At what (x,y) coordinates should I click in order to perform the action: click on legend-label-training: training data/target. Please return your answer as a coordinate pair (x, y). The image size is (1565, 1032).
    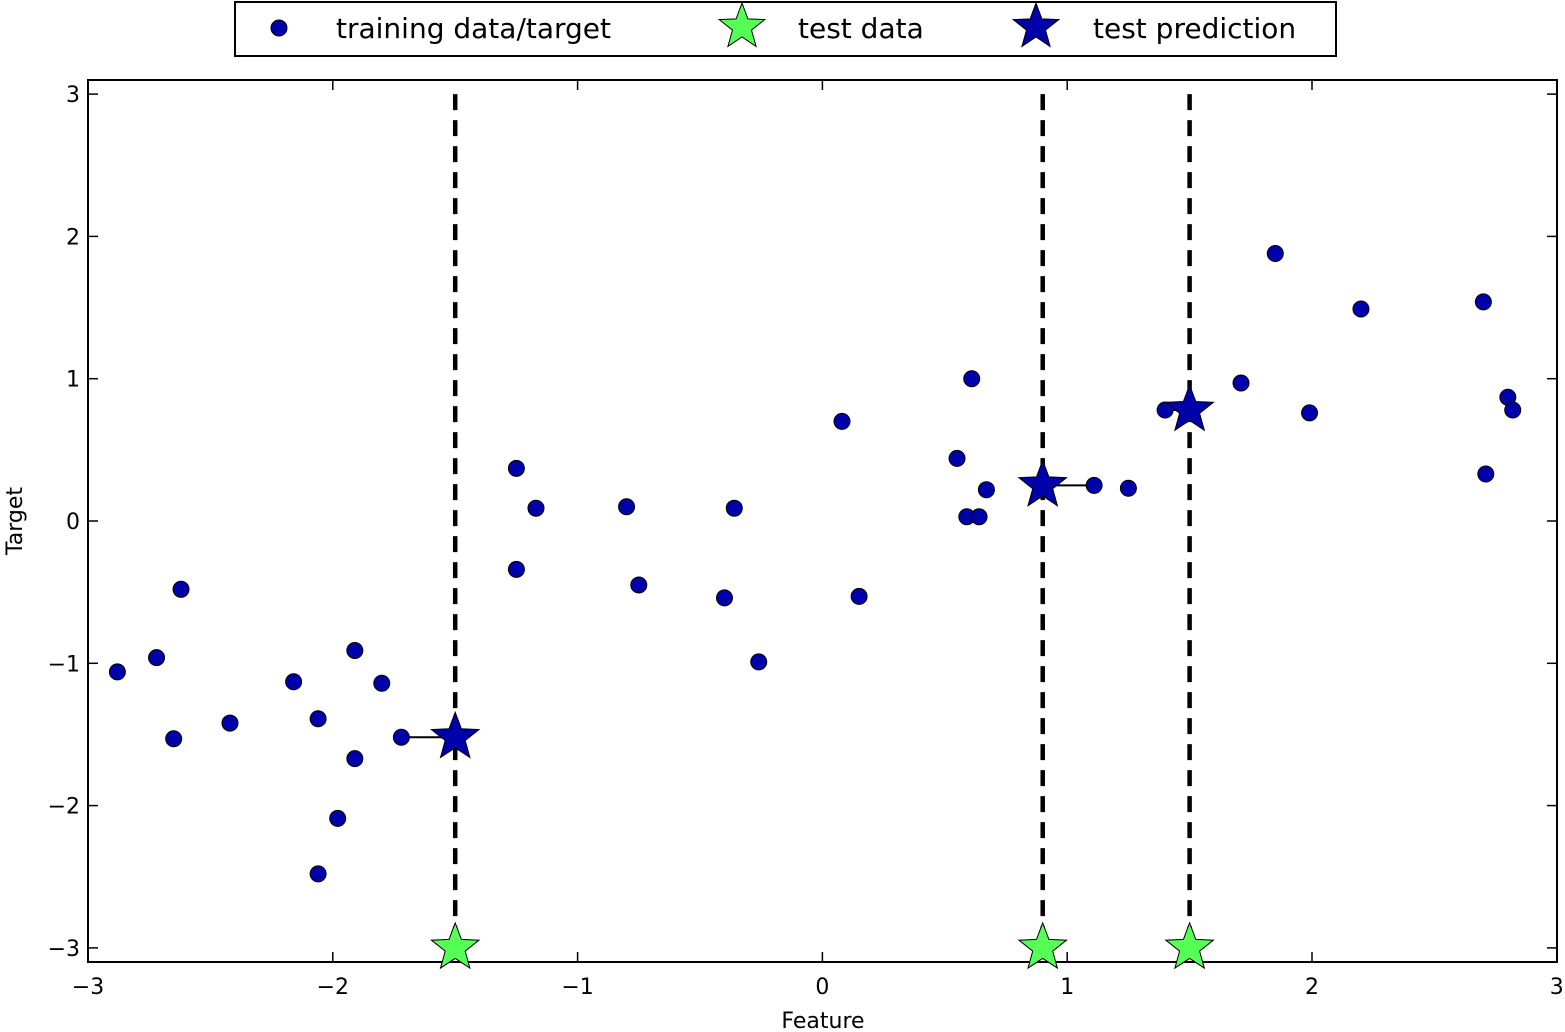
    Looking at the image, I should click on (473, 28).